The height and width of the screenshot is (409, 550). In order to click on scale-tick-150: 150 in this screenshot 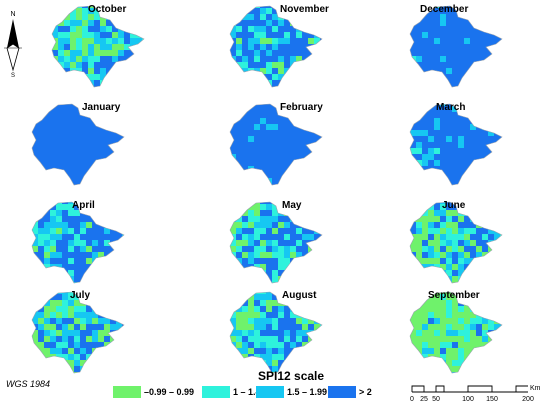, I will do `click(492, 399)`.